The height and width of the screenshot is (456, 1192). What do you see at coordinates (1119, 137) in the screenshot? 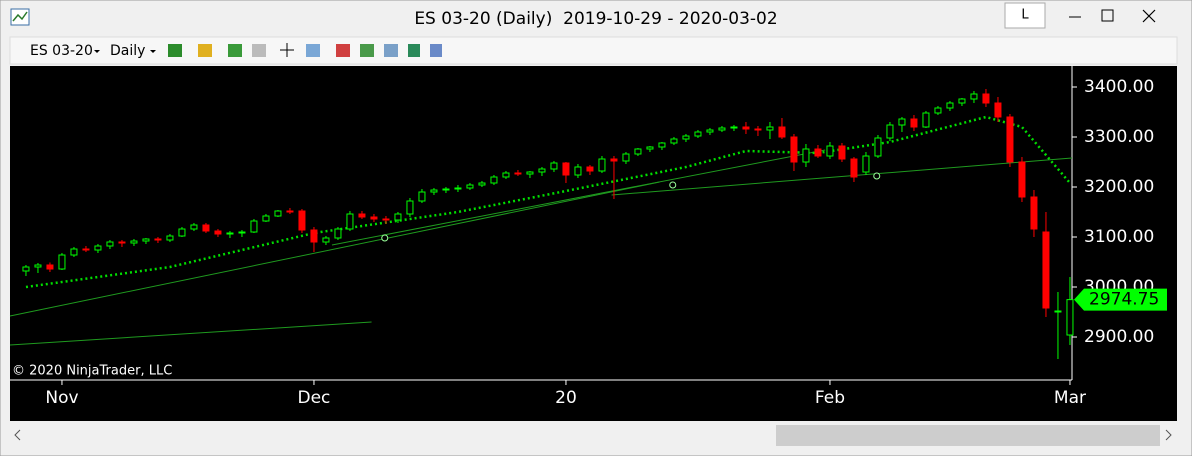
I see `y-tick-label: 3300.00` at bounding box center [1119, 137].